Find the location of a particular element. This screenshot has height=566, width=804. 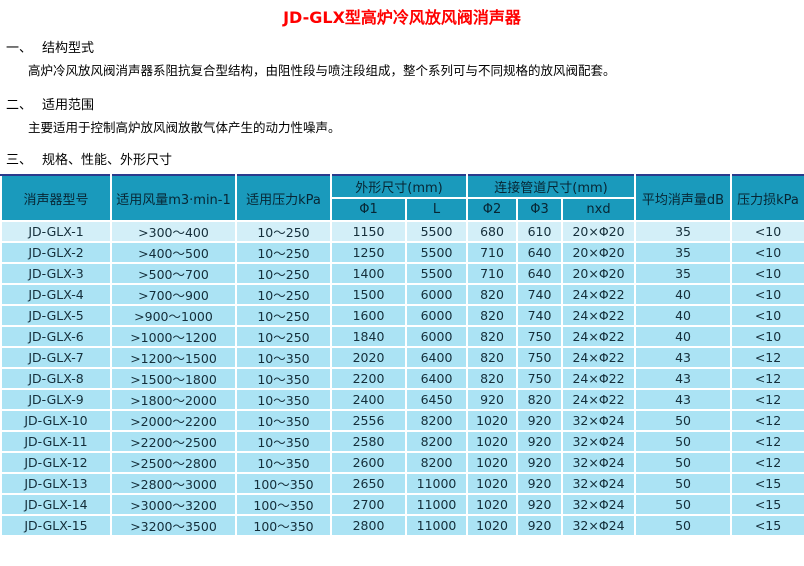

cell-air-volume: >400～500 is located at coordinates (173, 252).